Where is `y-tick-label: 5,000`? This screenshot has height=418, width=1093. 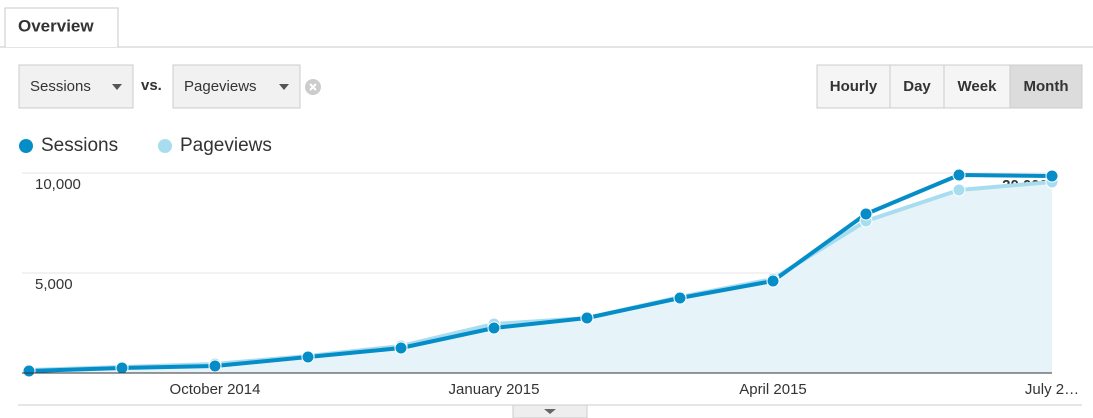 y-tick-label: 5,000 is located at coordinates (54, 284).